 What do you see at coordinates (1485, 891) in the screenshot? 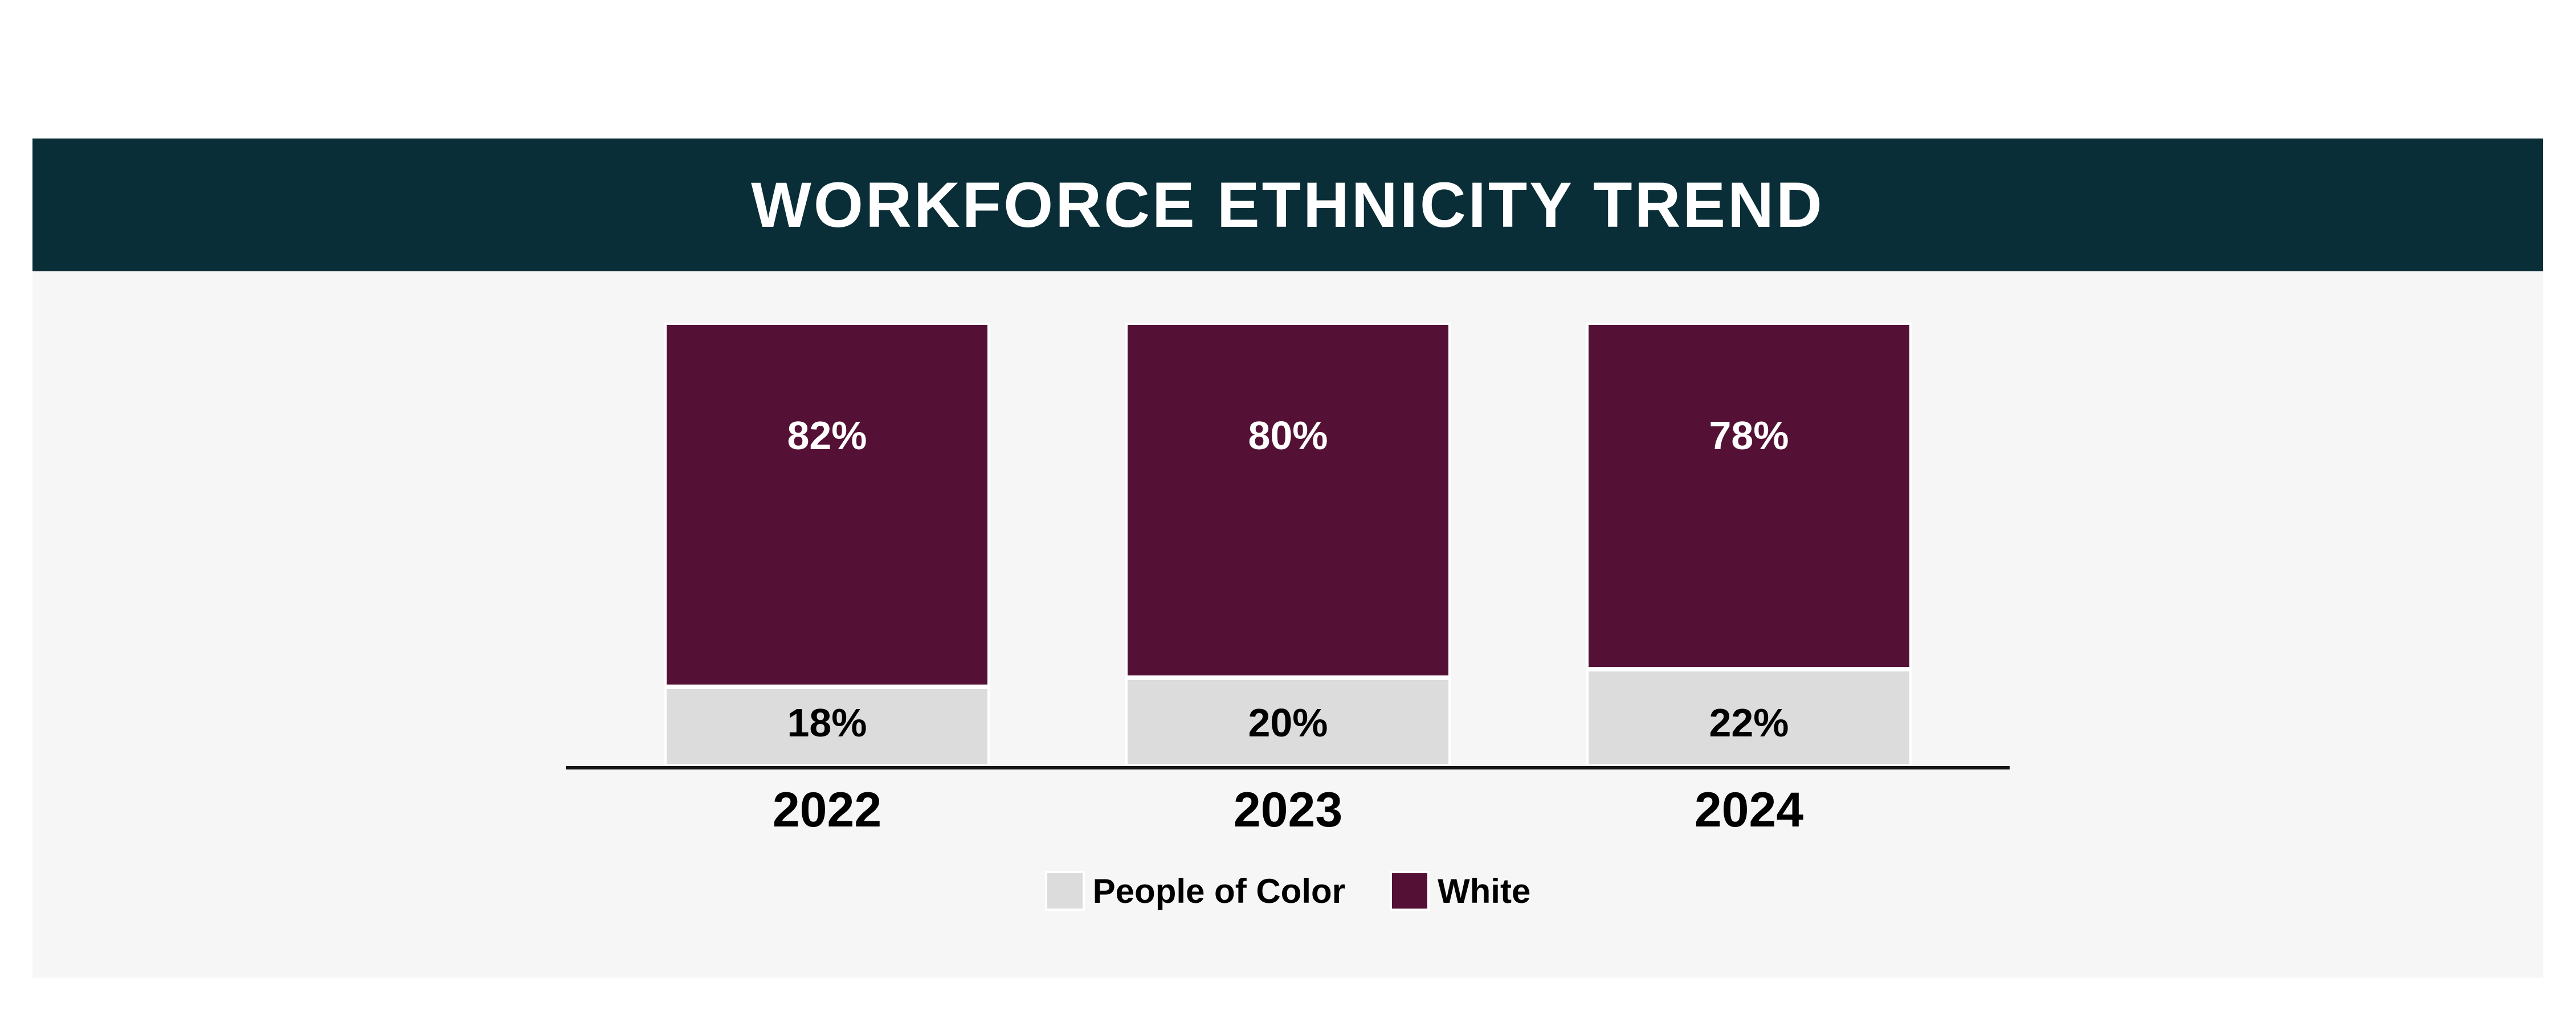
I see `legend-label: White` at bounding box center [1485, 891].